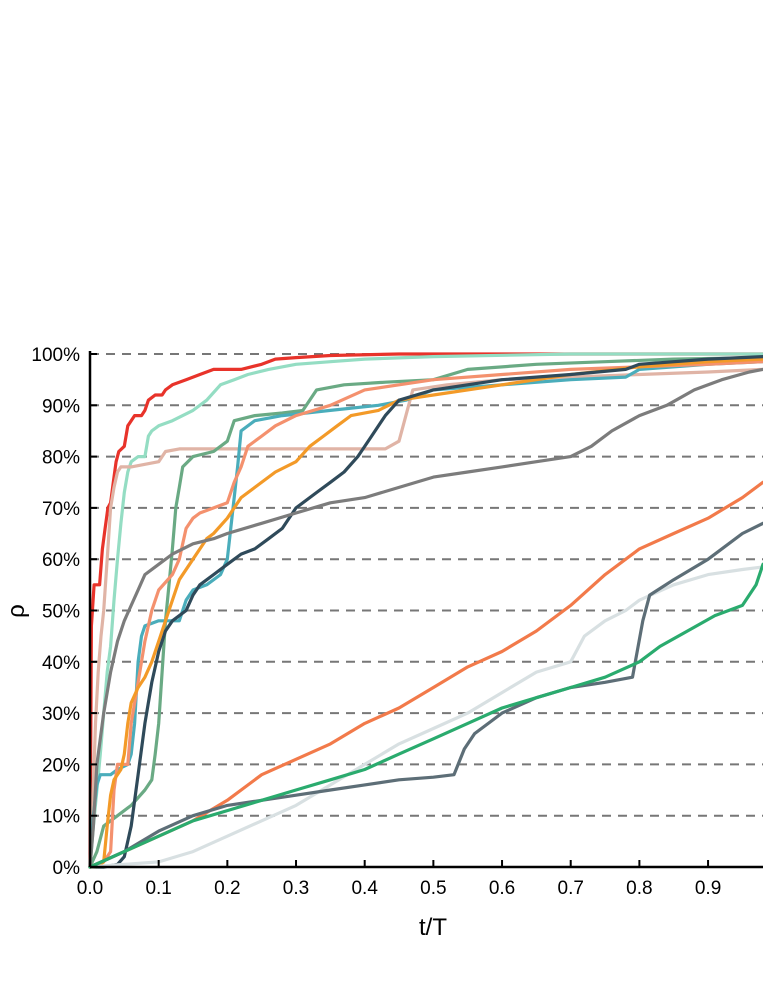  What do you see at coordinates (67, 868) in the screenshot?
I see `y-tick-label: 0%` at bounding box center [67, 868].